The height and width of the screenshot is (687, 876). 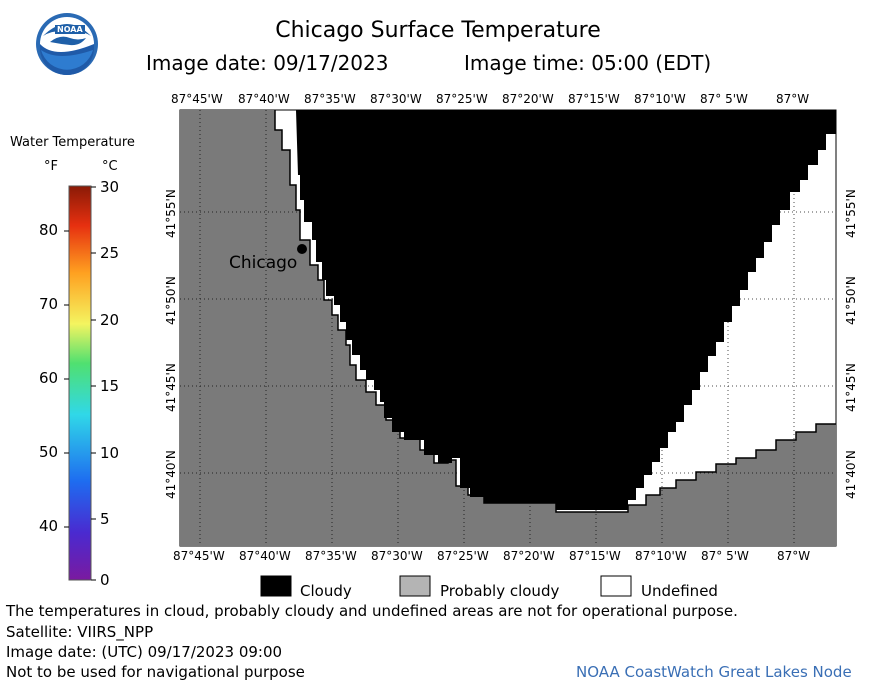 What do you see at coordinates (171, 213) in the screenshot?
I see `lat-label-left: 41°55'N` at bounding box center [171, 213].